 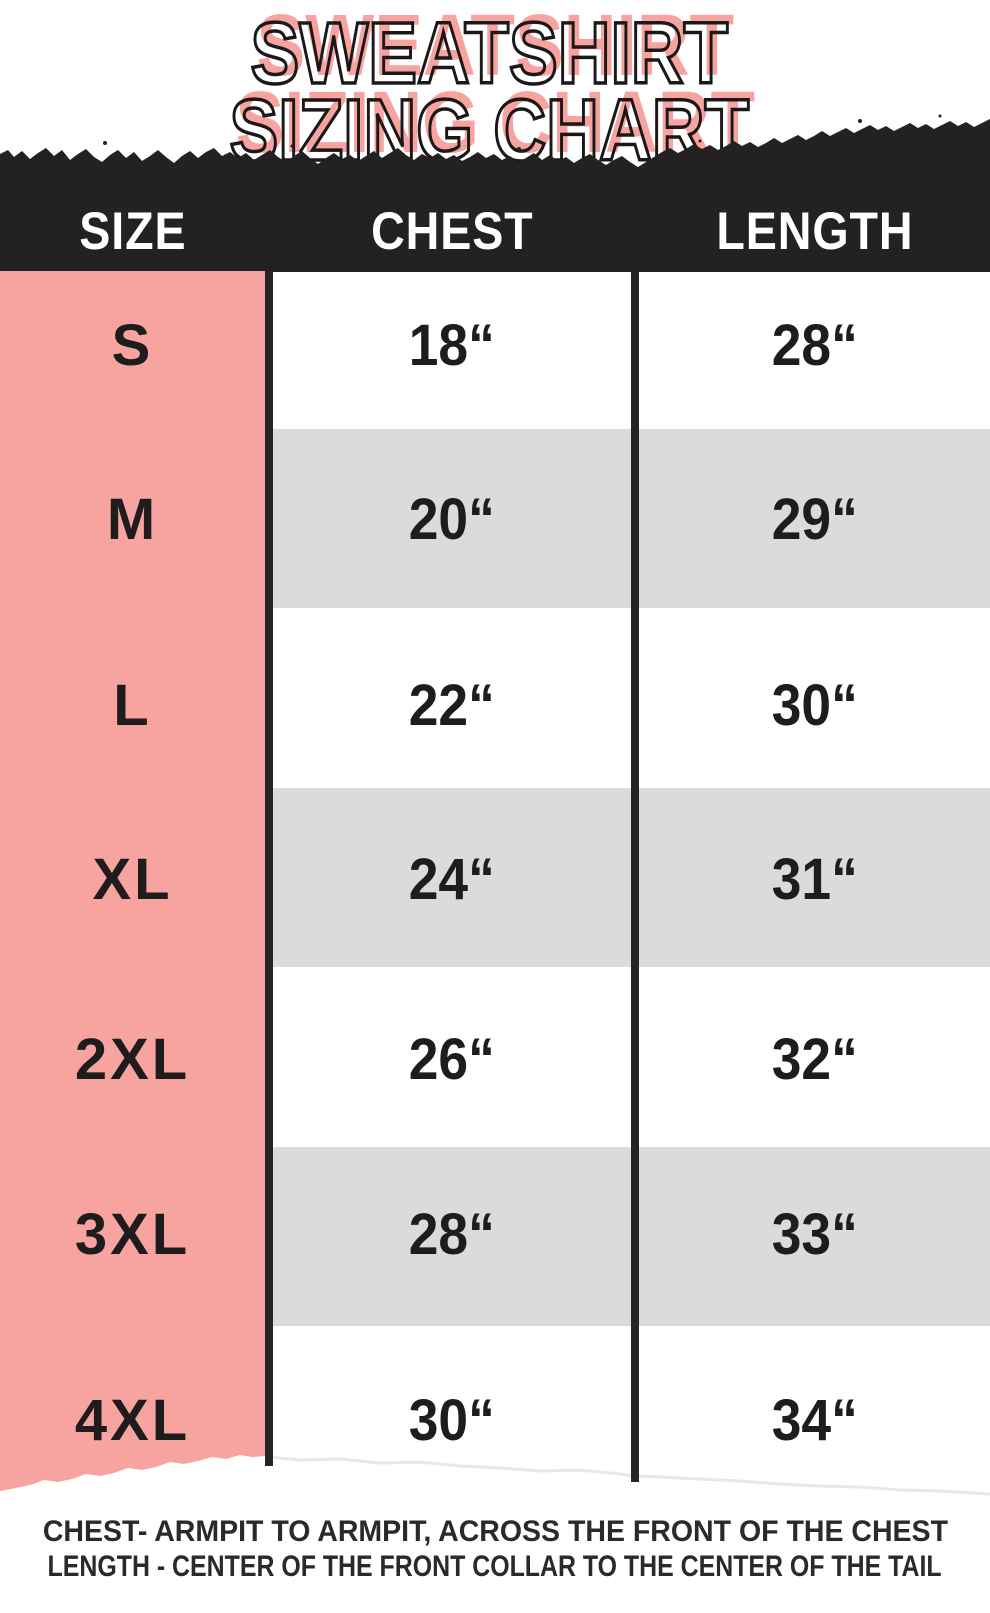 I want to click on table-row: XL 24“ 31“, so click(x=495, y=880).